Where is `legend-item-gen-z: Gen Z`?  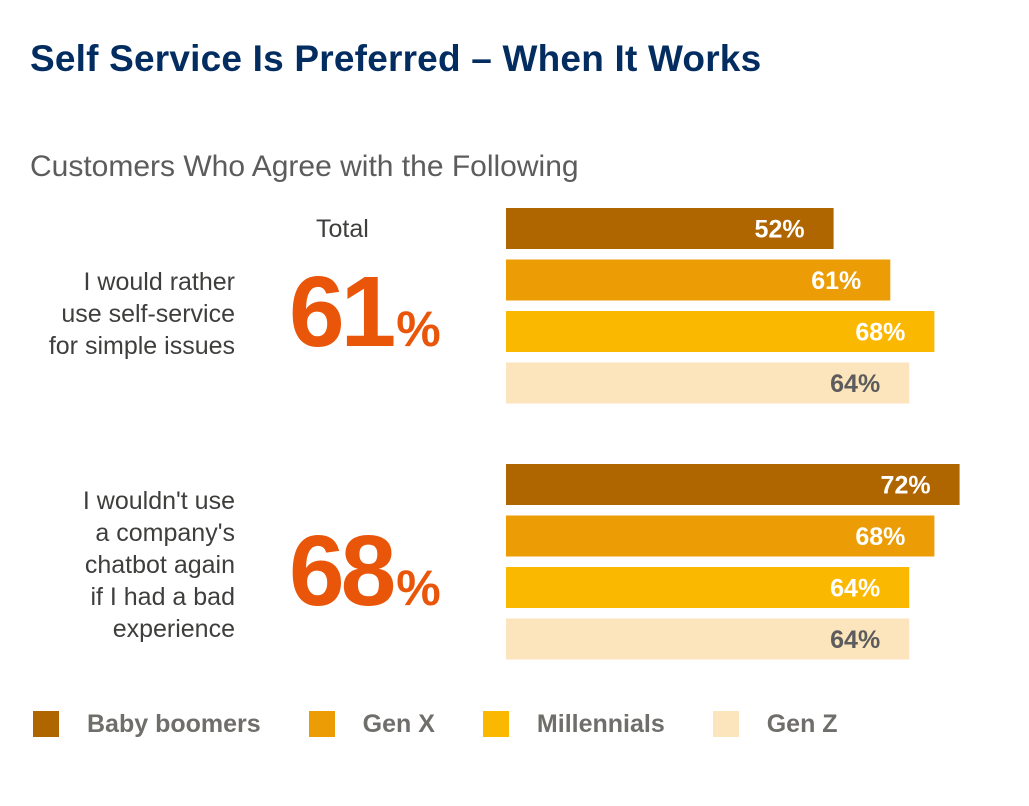
legend-item-gen-z: Gen Z is located at coordinates (775, 724).